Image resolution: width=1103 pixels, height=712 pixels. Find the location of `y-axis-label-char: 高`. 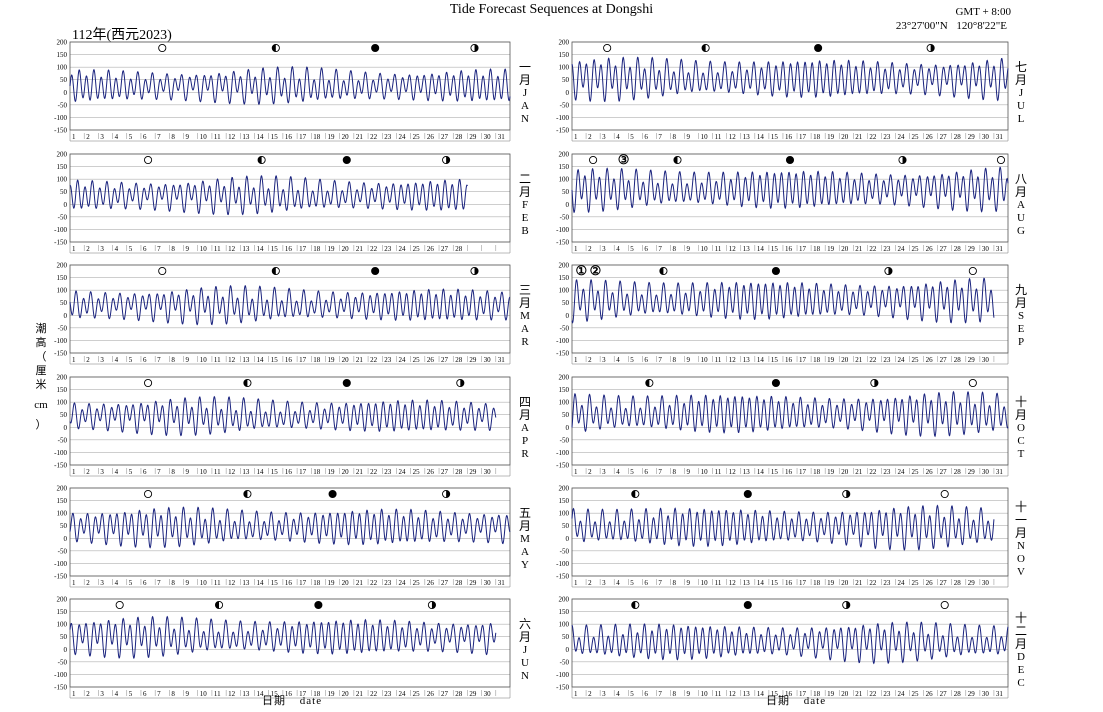

y-axis-label-char: 高 is located at coordinates (41, 343).